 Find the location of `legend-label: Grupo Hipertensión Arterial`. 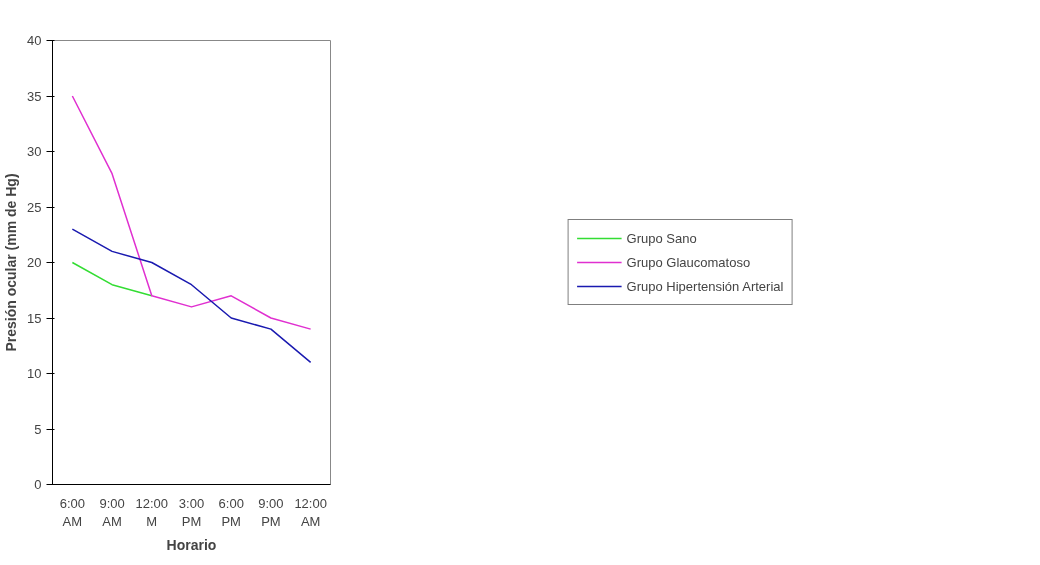

legend-label: Grupo Hipertensión Arterial is located at coordinates (705, 286).